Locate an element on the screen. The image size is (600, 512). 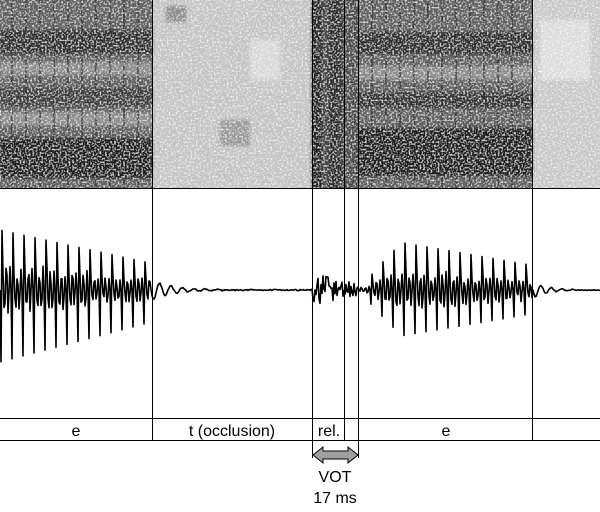
segment-label-t-occlusion: t (occlusion) is located at coordinates (232, 431).